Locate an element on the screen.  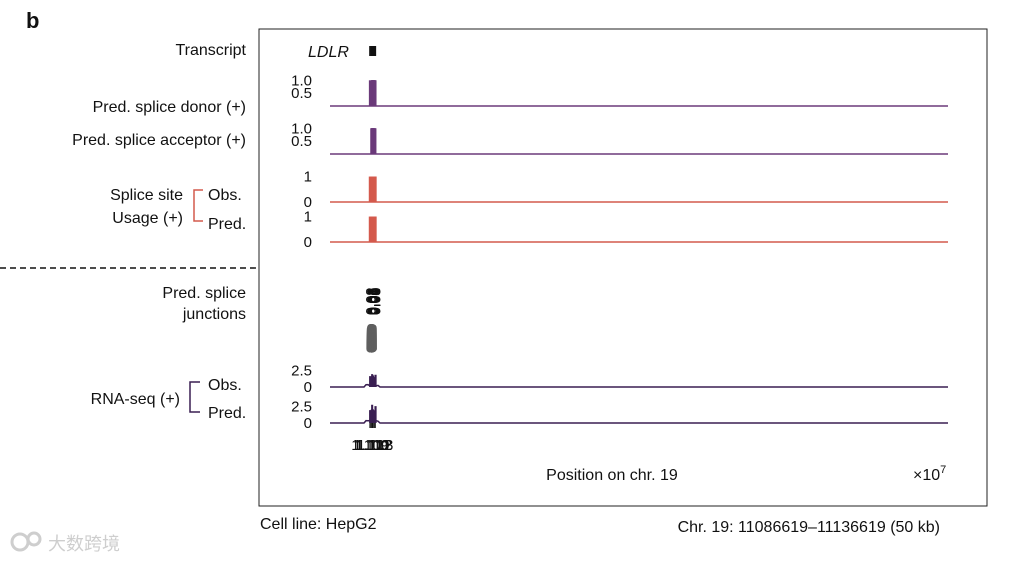
acceptor-ytick-label: 1.0 is located at coordinates (301, 128).